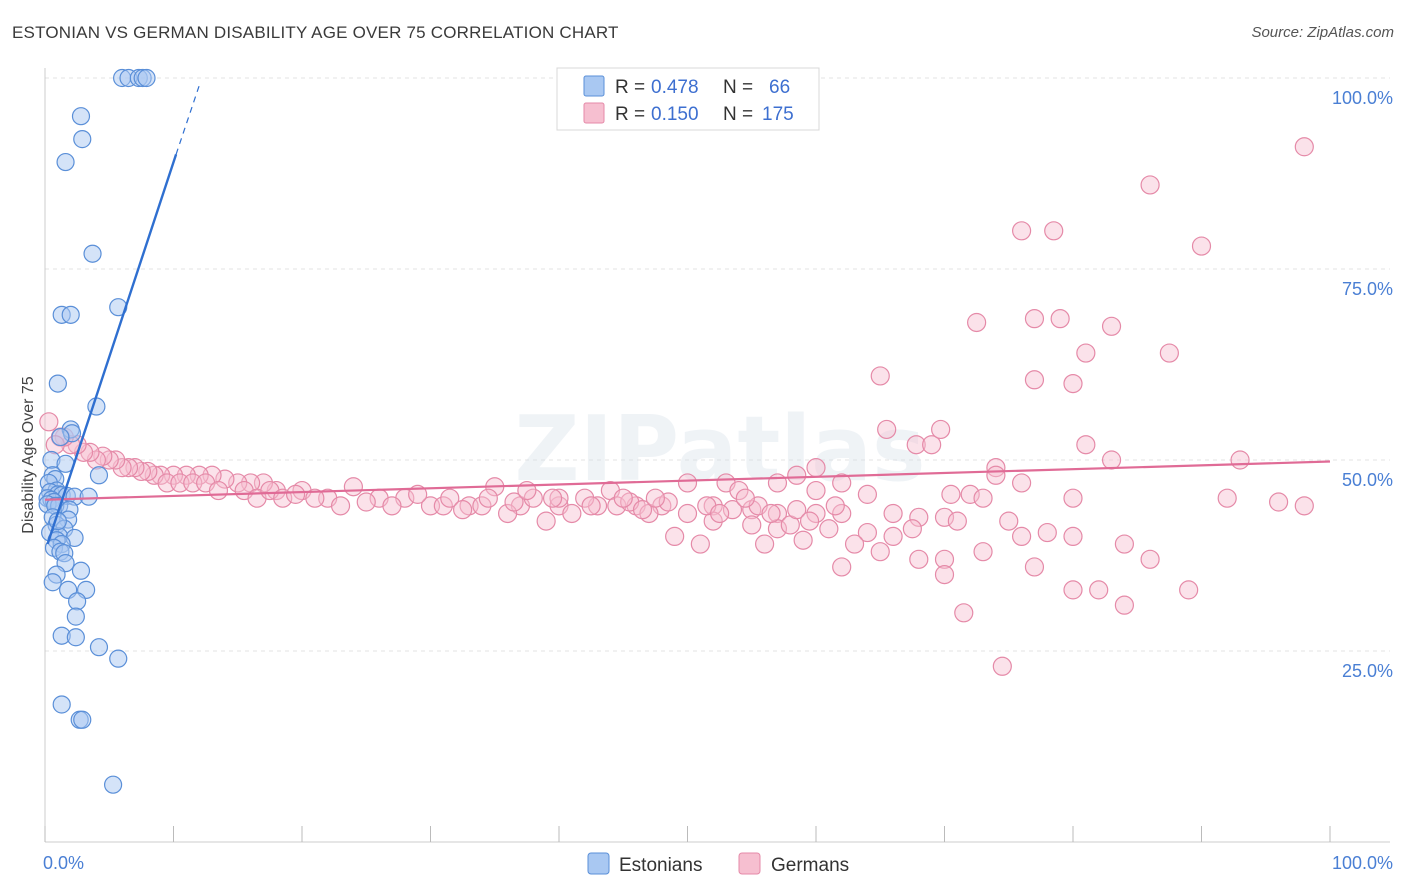 The height and width of the screenshot is (892, 1406). What do you see at coordinates (688, 99) in the screenshot?
I see `legend-box: R = 0.478 N = 66 R = 0.150 N = 175` at bounding box center [688, 99].